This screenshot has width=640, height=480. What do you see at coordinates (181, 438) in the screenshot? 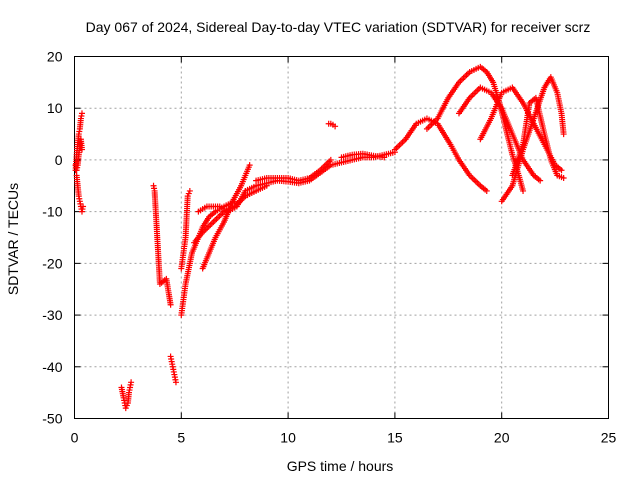
I see `x-tick-label: 5` at bounding box center [181, 438].